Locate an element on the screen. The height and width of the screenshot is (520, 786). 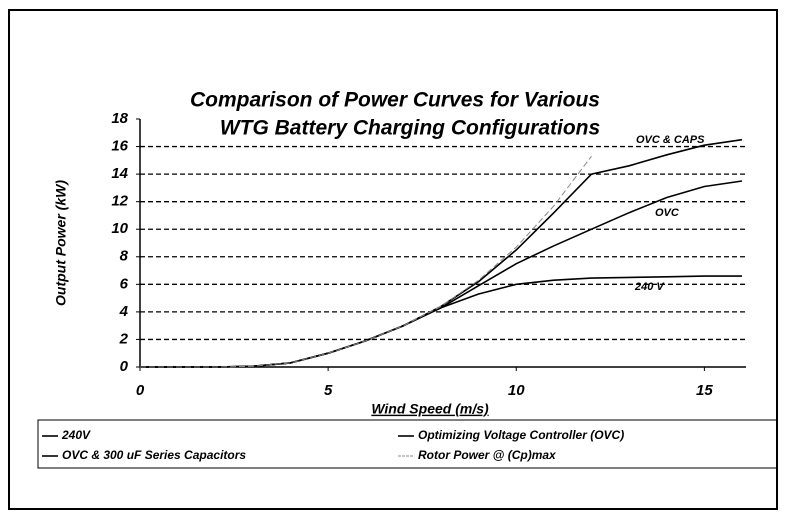
legend-label: 240V is located at coordinates (76, 435).